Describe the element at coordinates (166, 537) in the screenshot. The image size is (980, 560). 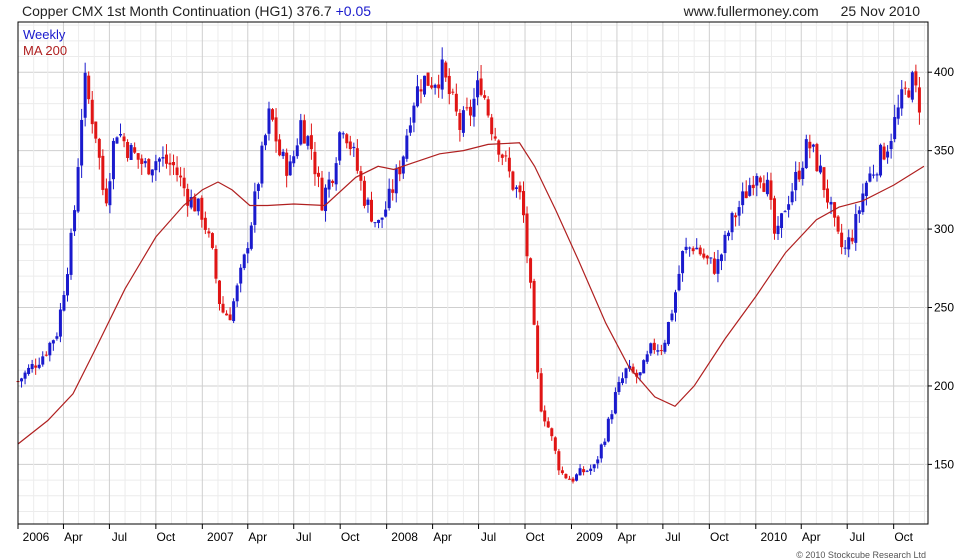
I see `x-tick-label: Oct` at that location.